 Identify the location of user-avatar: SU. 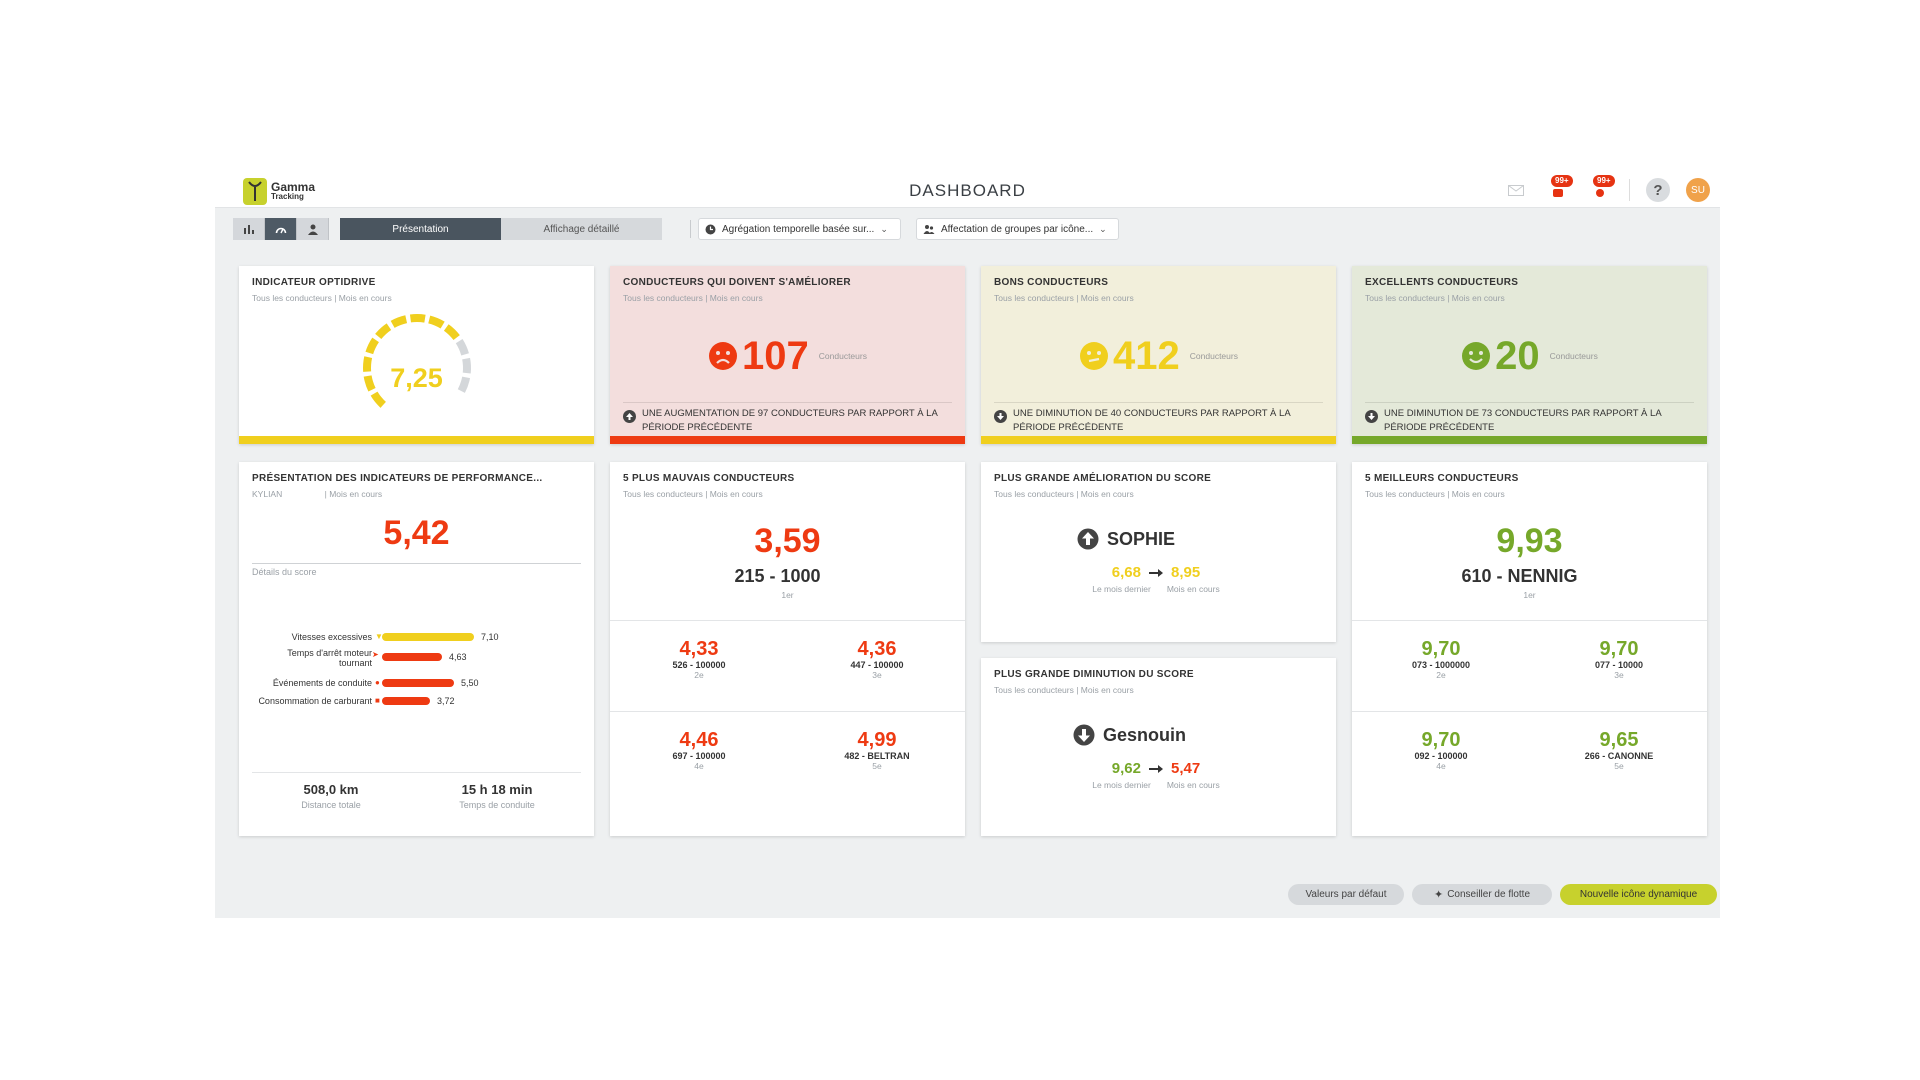
(1698, 190).